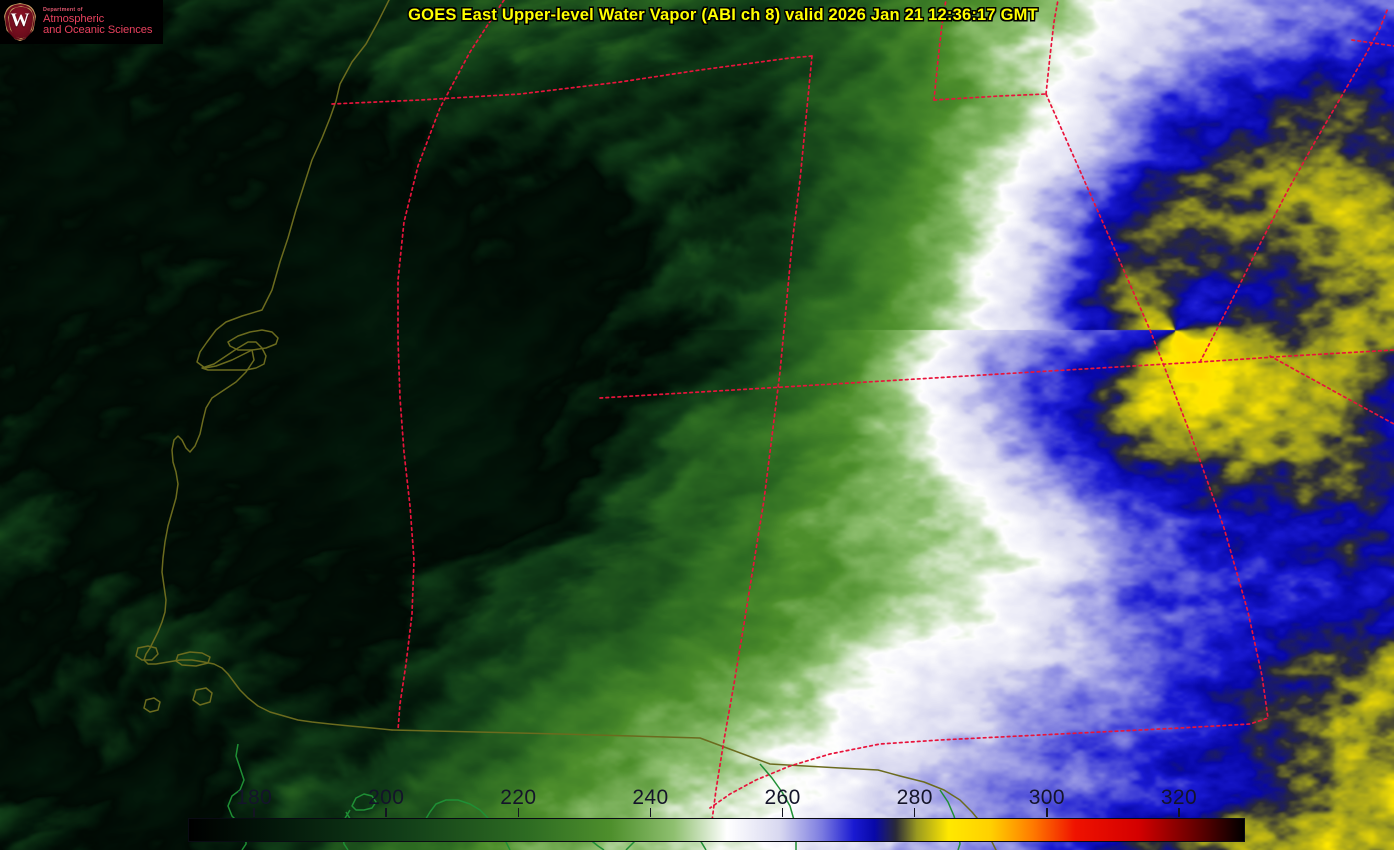 This screenshot has width=1394, height=850. I want to click on crest-letter: W, so click(20, 20).